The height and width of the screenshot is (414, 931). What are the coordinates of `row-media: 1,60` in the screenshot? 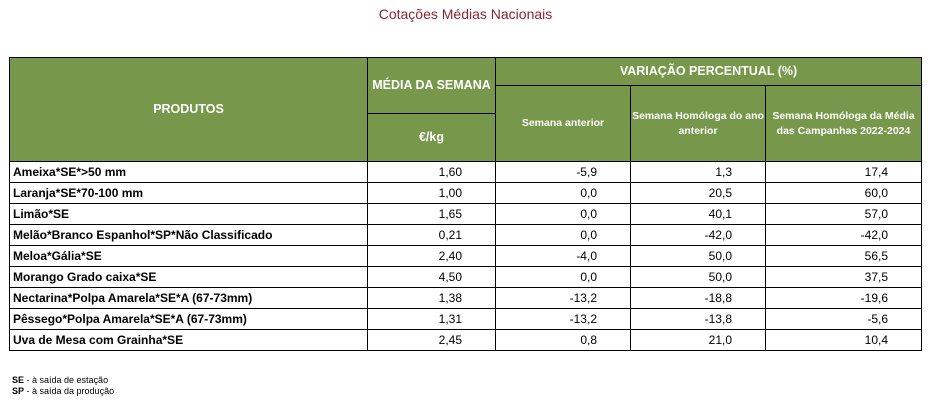 It's located at (431, 172).